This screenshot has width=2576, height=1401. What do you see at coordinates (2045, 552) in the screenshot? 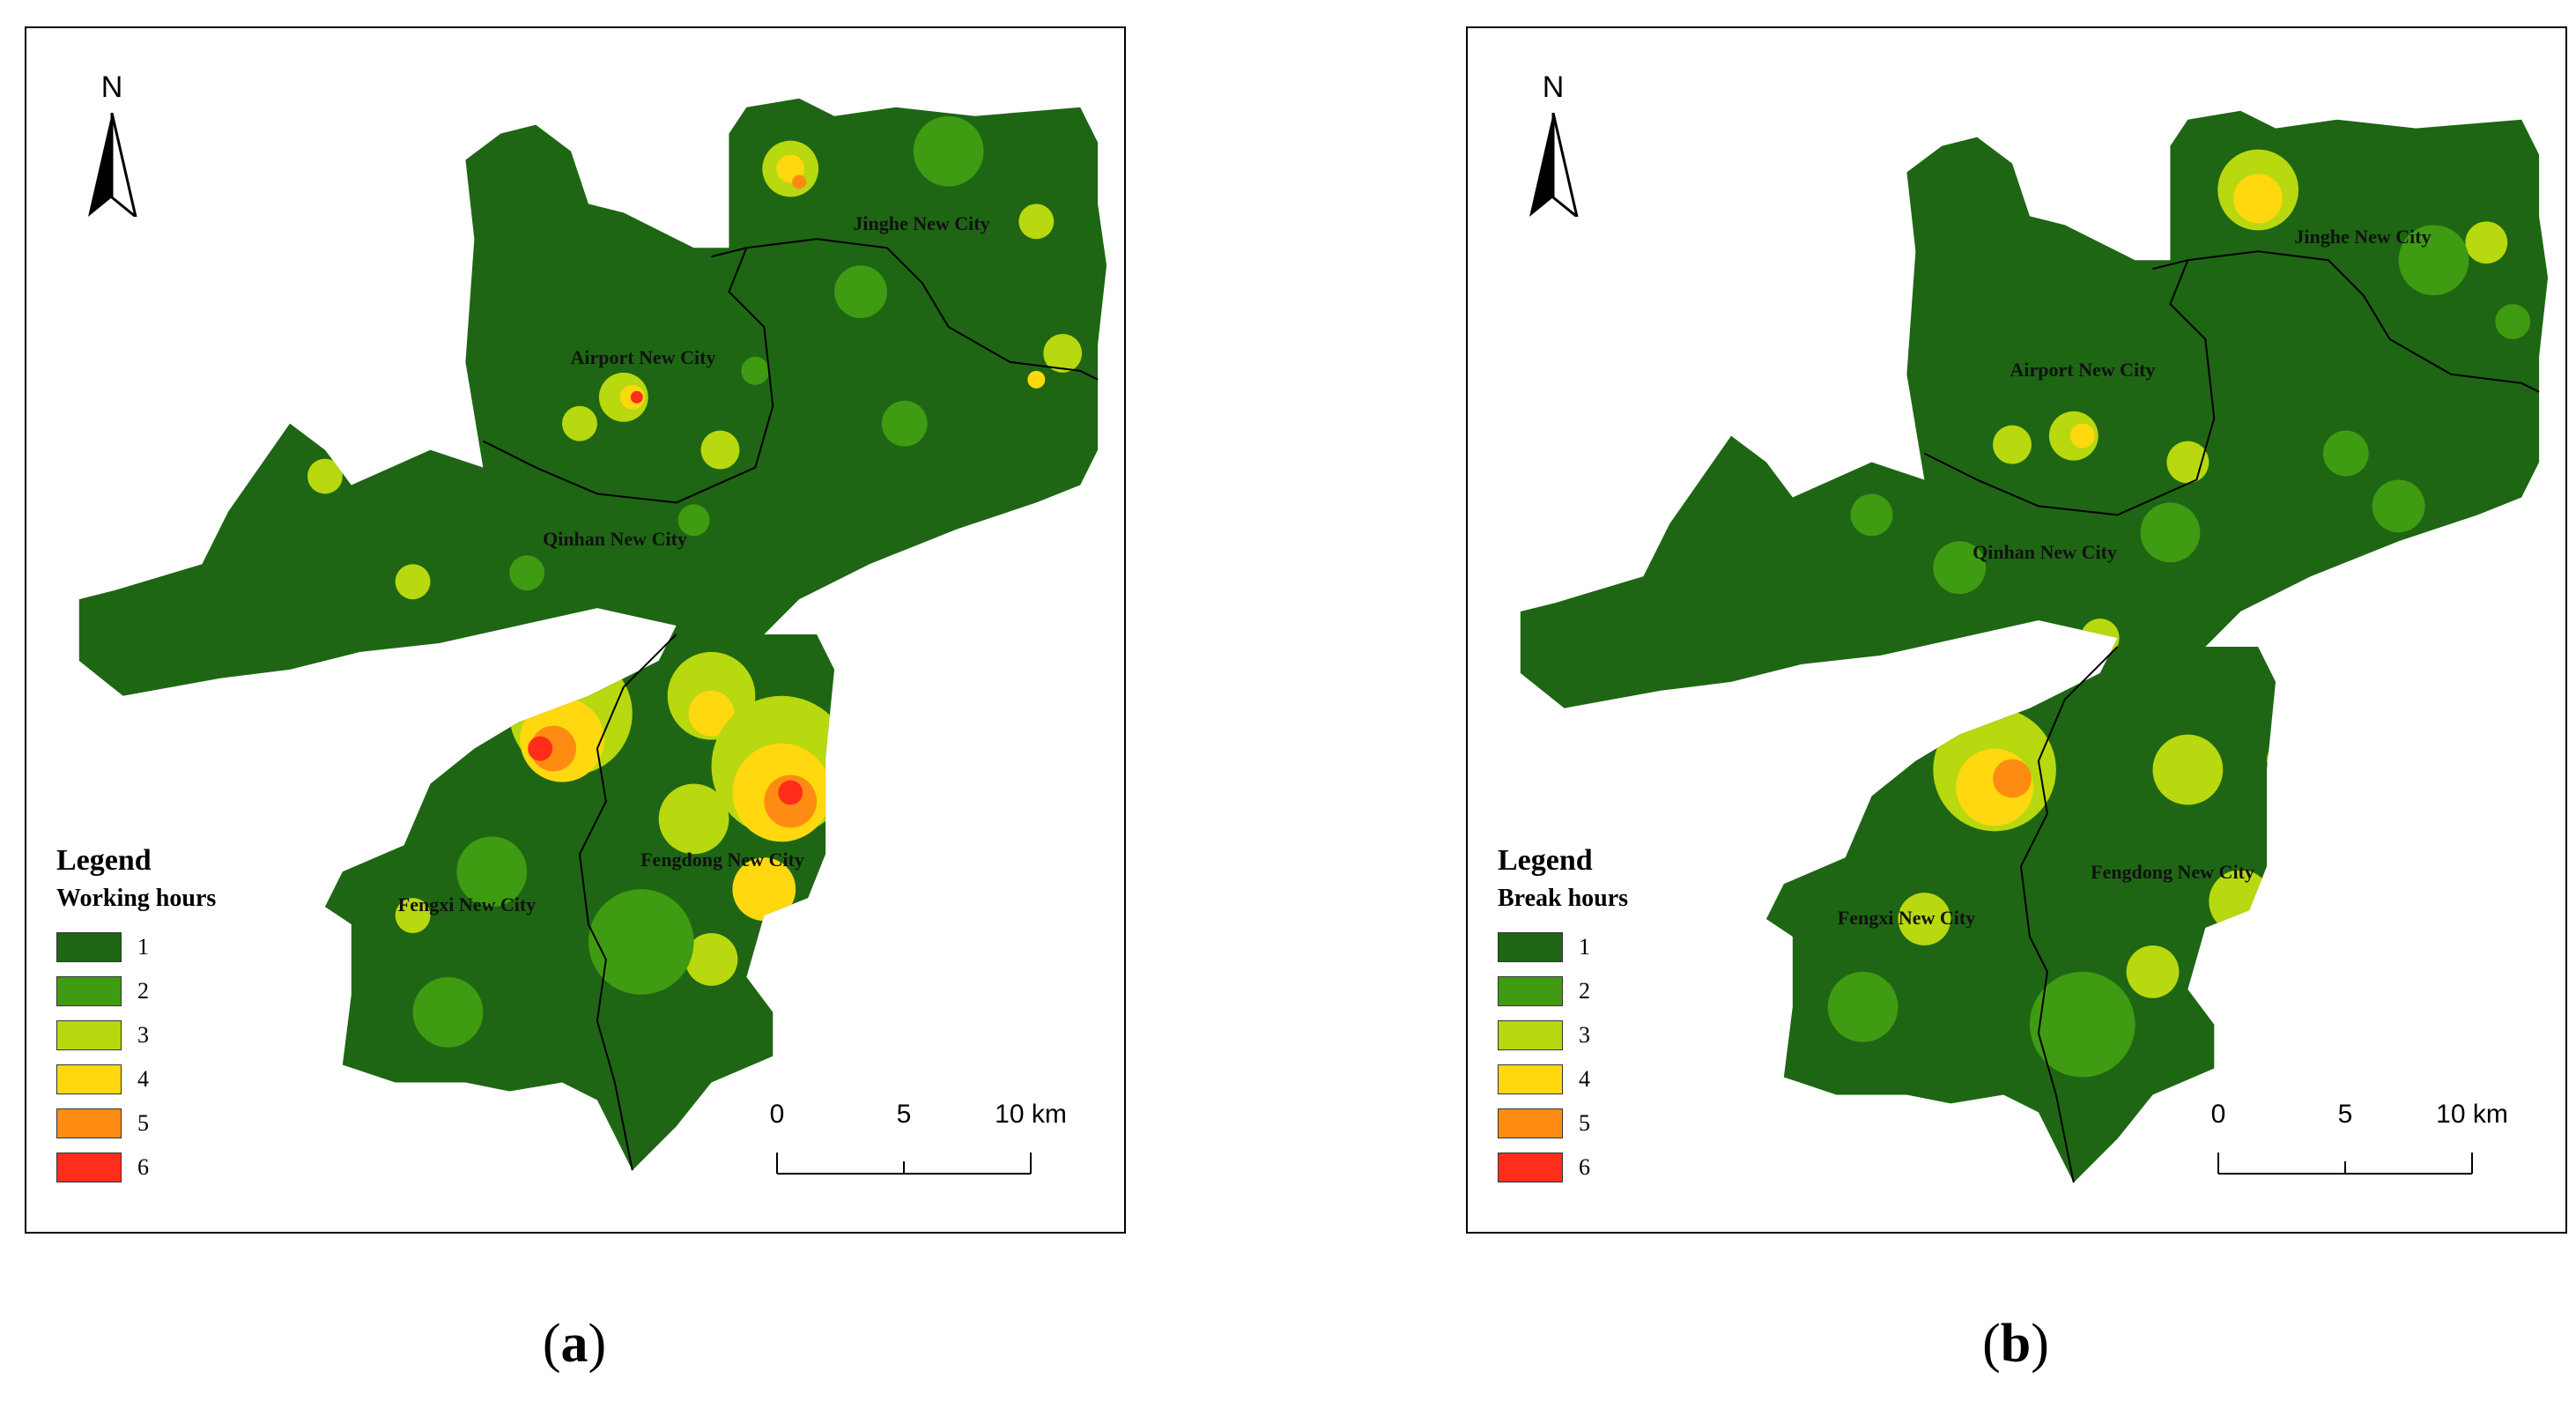
I see `city-label-qinhan: Qinhan New City` at bounding box center [2045, 552].